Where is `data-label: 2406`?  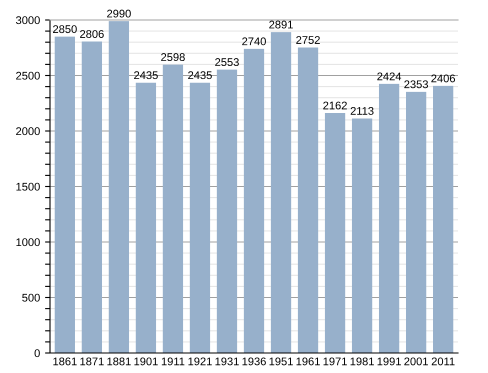 data-label: 2406 is located at coordinates (443, 78).